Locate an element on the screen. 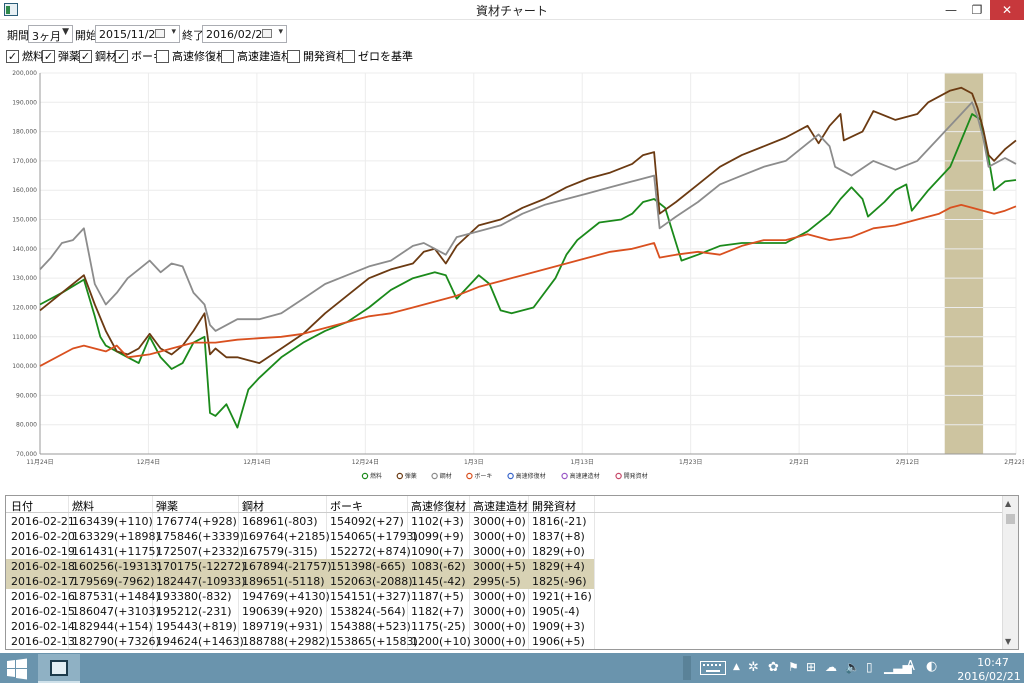 The width and height of the screenshot is (1024, 683). start-date-picker: 2015/11/24 ▾ is located at coordinates (137, 34).